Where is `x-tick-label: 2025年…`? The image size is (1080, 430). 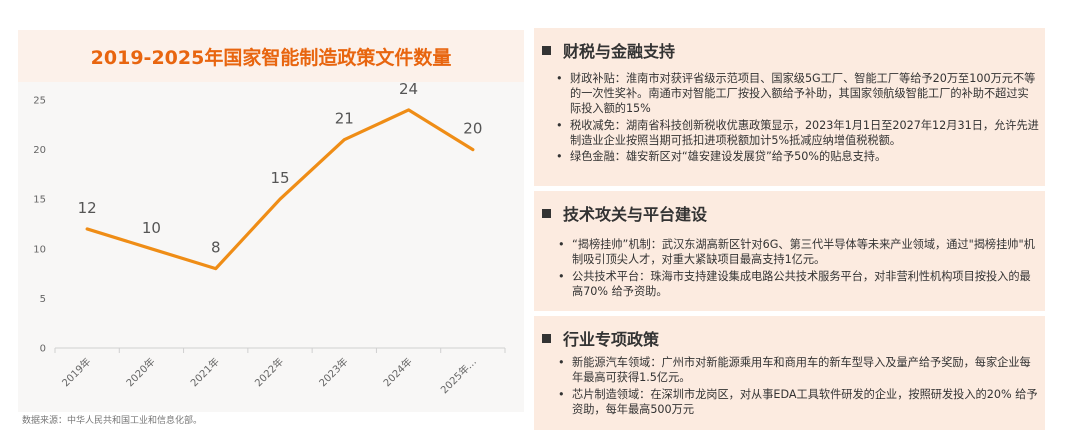 x-tick-label: 2025年… is located at coordinates (458, 375).